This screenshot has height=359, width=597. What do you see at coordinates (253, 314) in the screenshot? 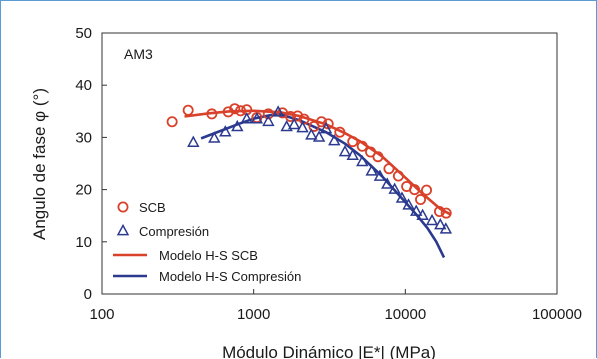
I see `x-tick-label: 1000` at bounding box center [253, 314].